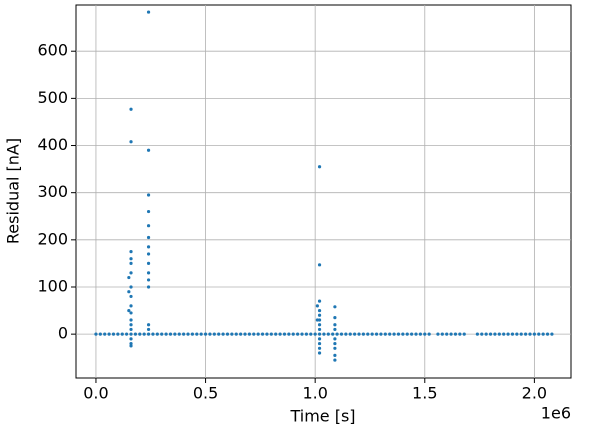 This screenshot has height=426, width=595. I want to click on y-tick-label: 300, so click(52, 191).